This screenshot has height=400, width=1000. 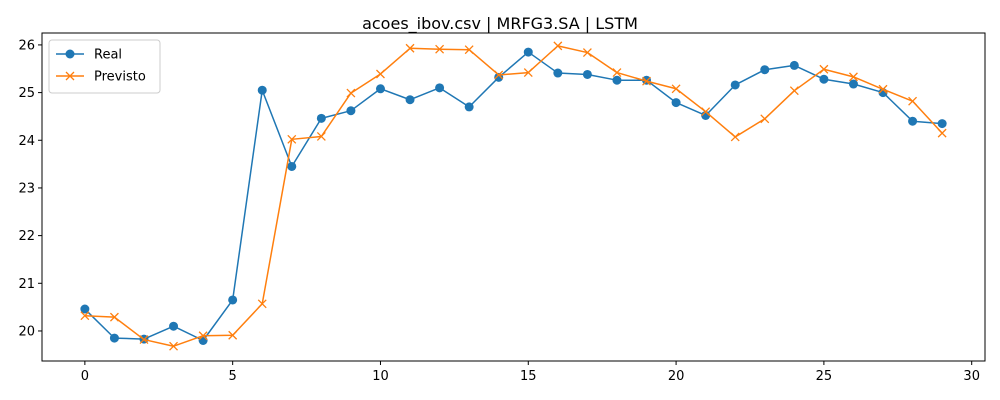 I want to click on x-tick-label: 20, so click(x=676, y=376).